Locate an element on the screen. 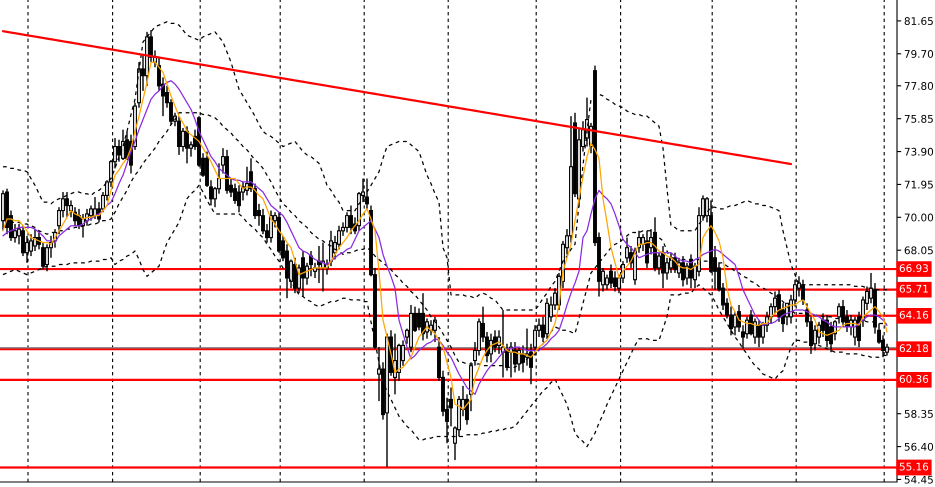 This screenshot has height=487, width=935. y-tick-label: 73.90 is located at coordinates (919, 152).